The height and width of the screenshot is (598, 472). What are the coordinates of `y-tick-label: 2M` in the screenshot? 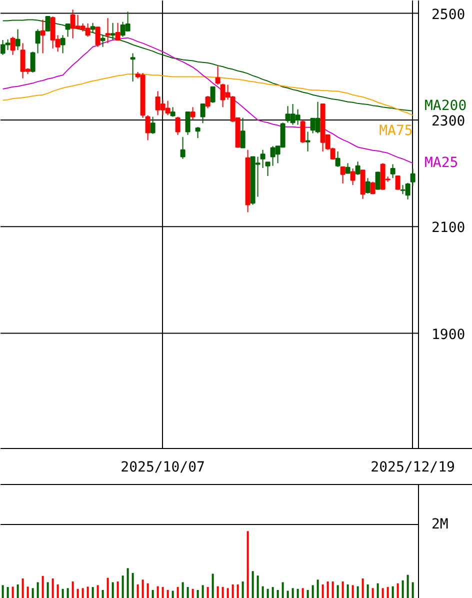 It's located at (440, 524).